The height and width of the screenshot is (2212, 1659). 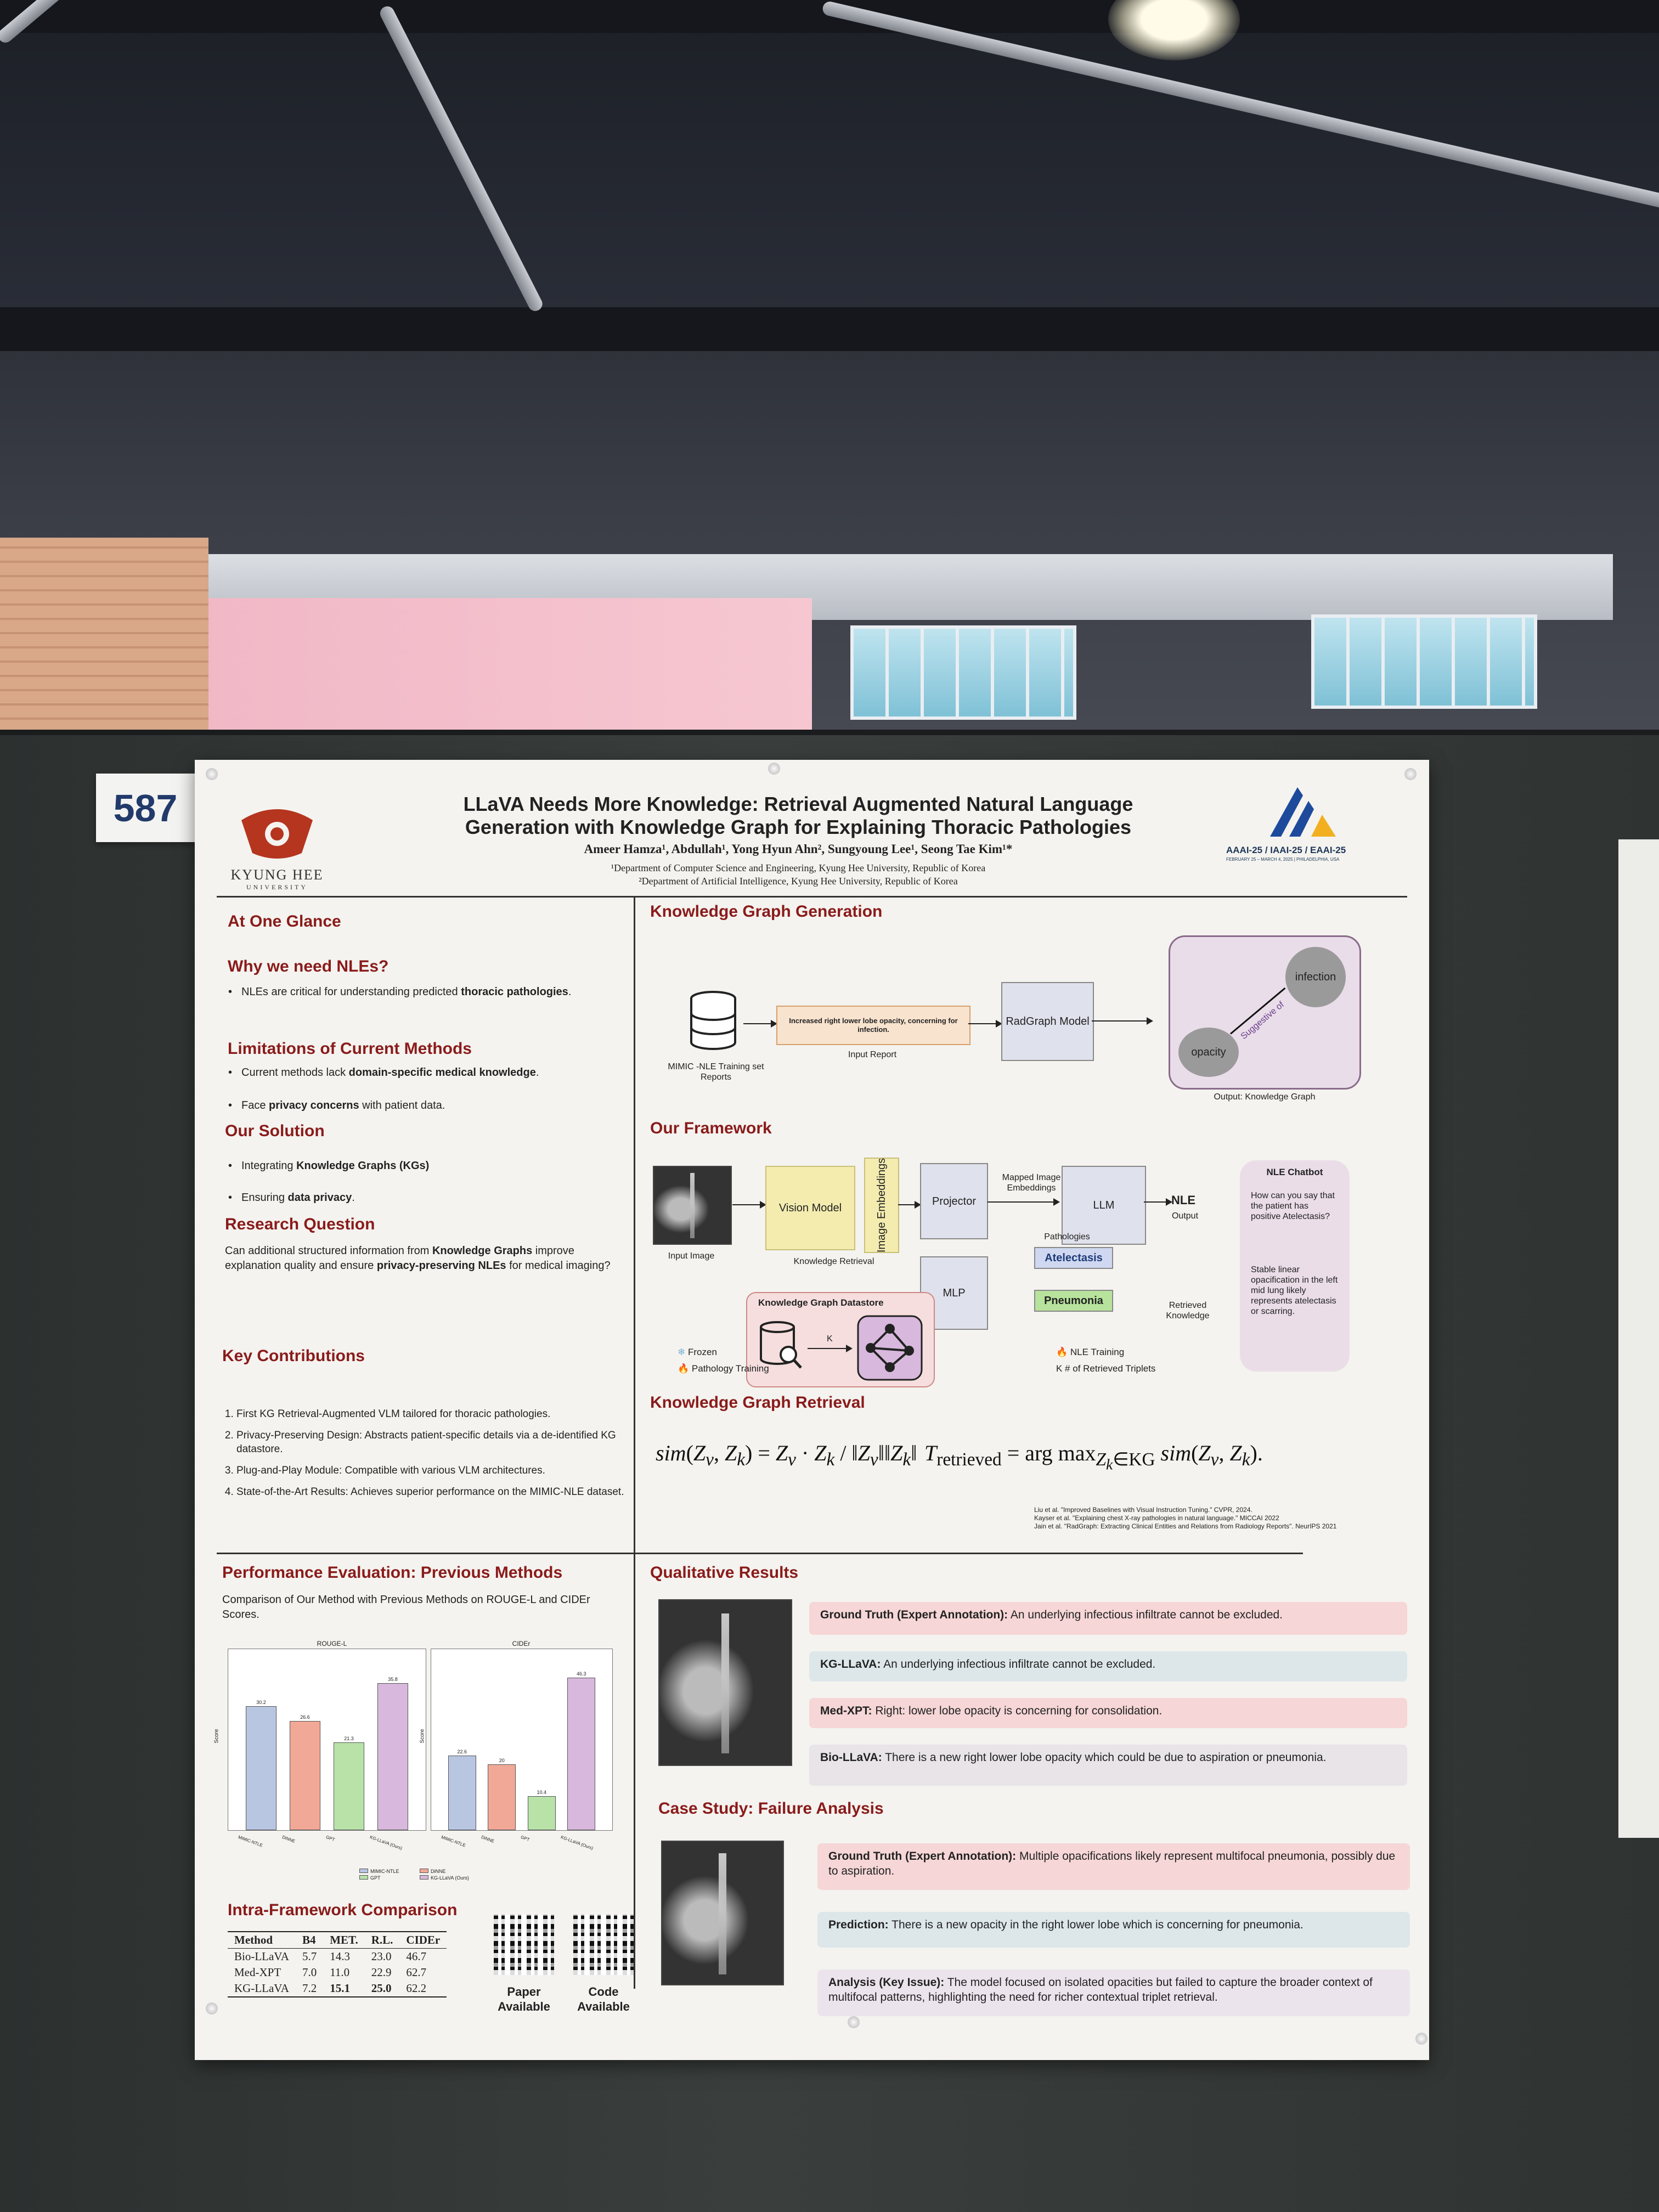 What do you see at coordinates (833, 1262) in the screenshot?
I see `knowledge-retrieval-label: Knowledge Retrieval` at bounding box center [833, 1262].